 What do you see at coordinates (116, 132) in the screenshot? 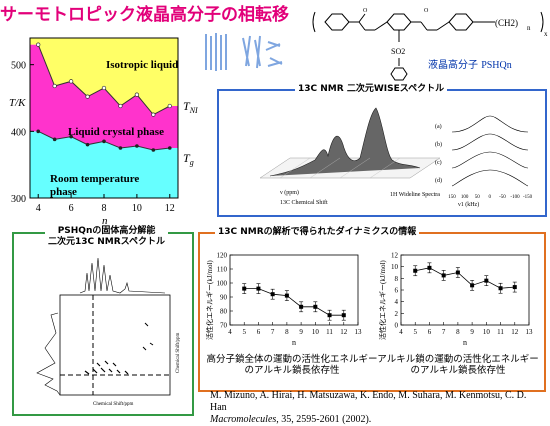
I see `lc-label: Liquid crystal phase` at bounding box center [116, 132].